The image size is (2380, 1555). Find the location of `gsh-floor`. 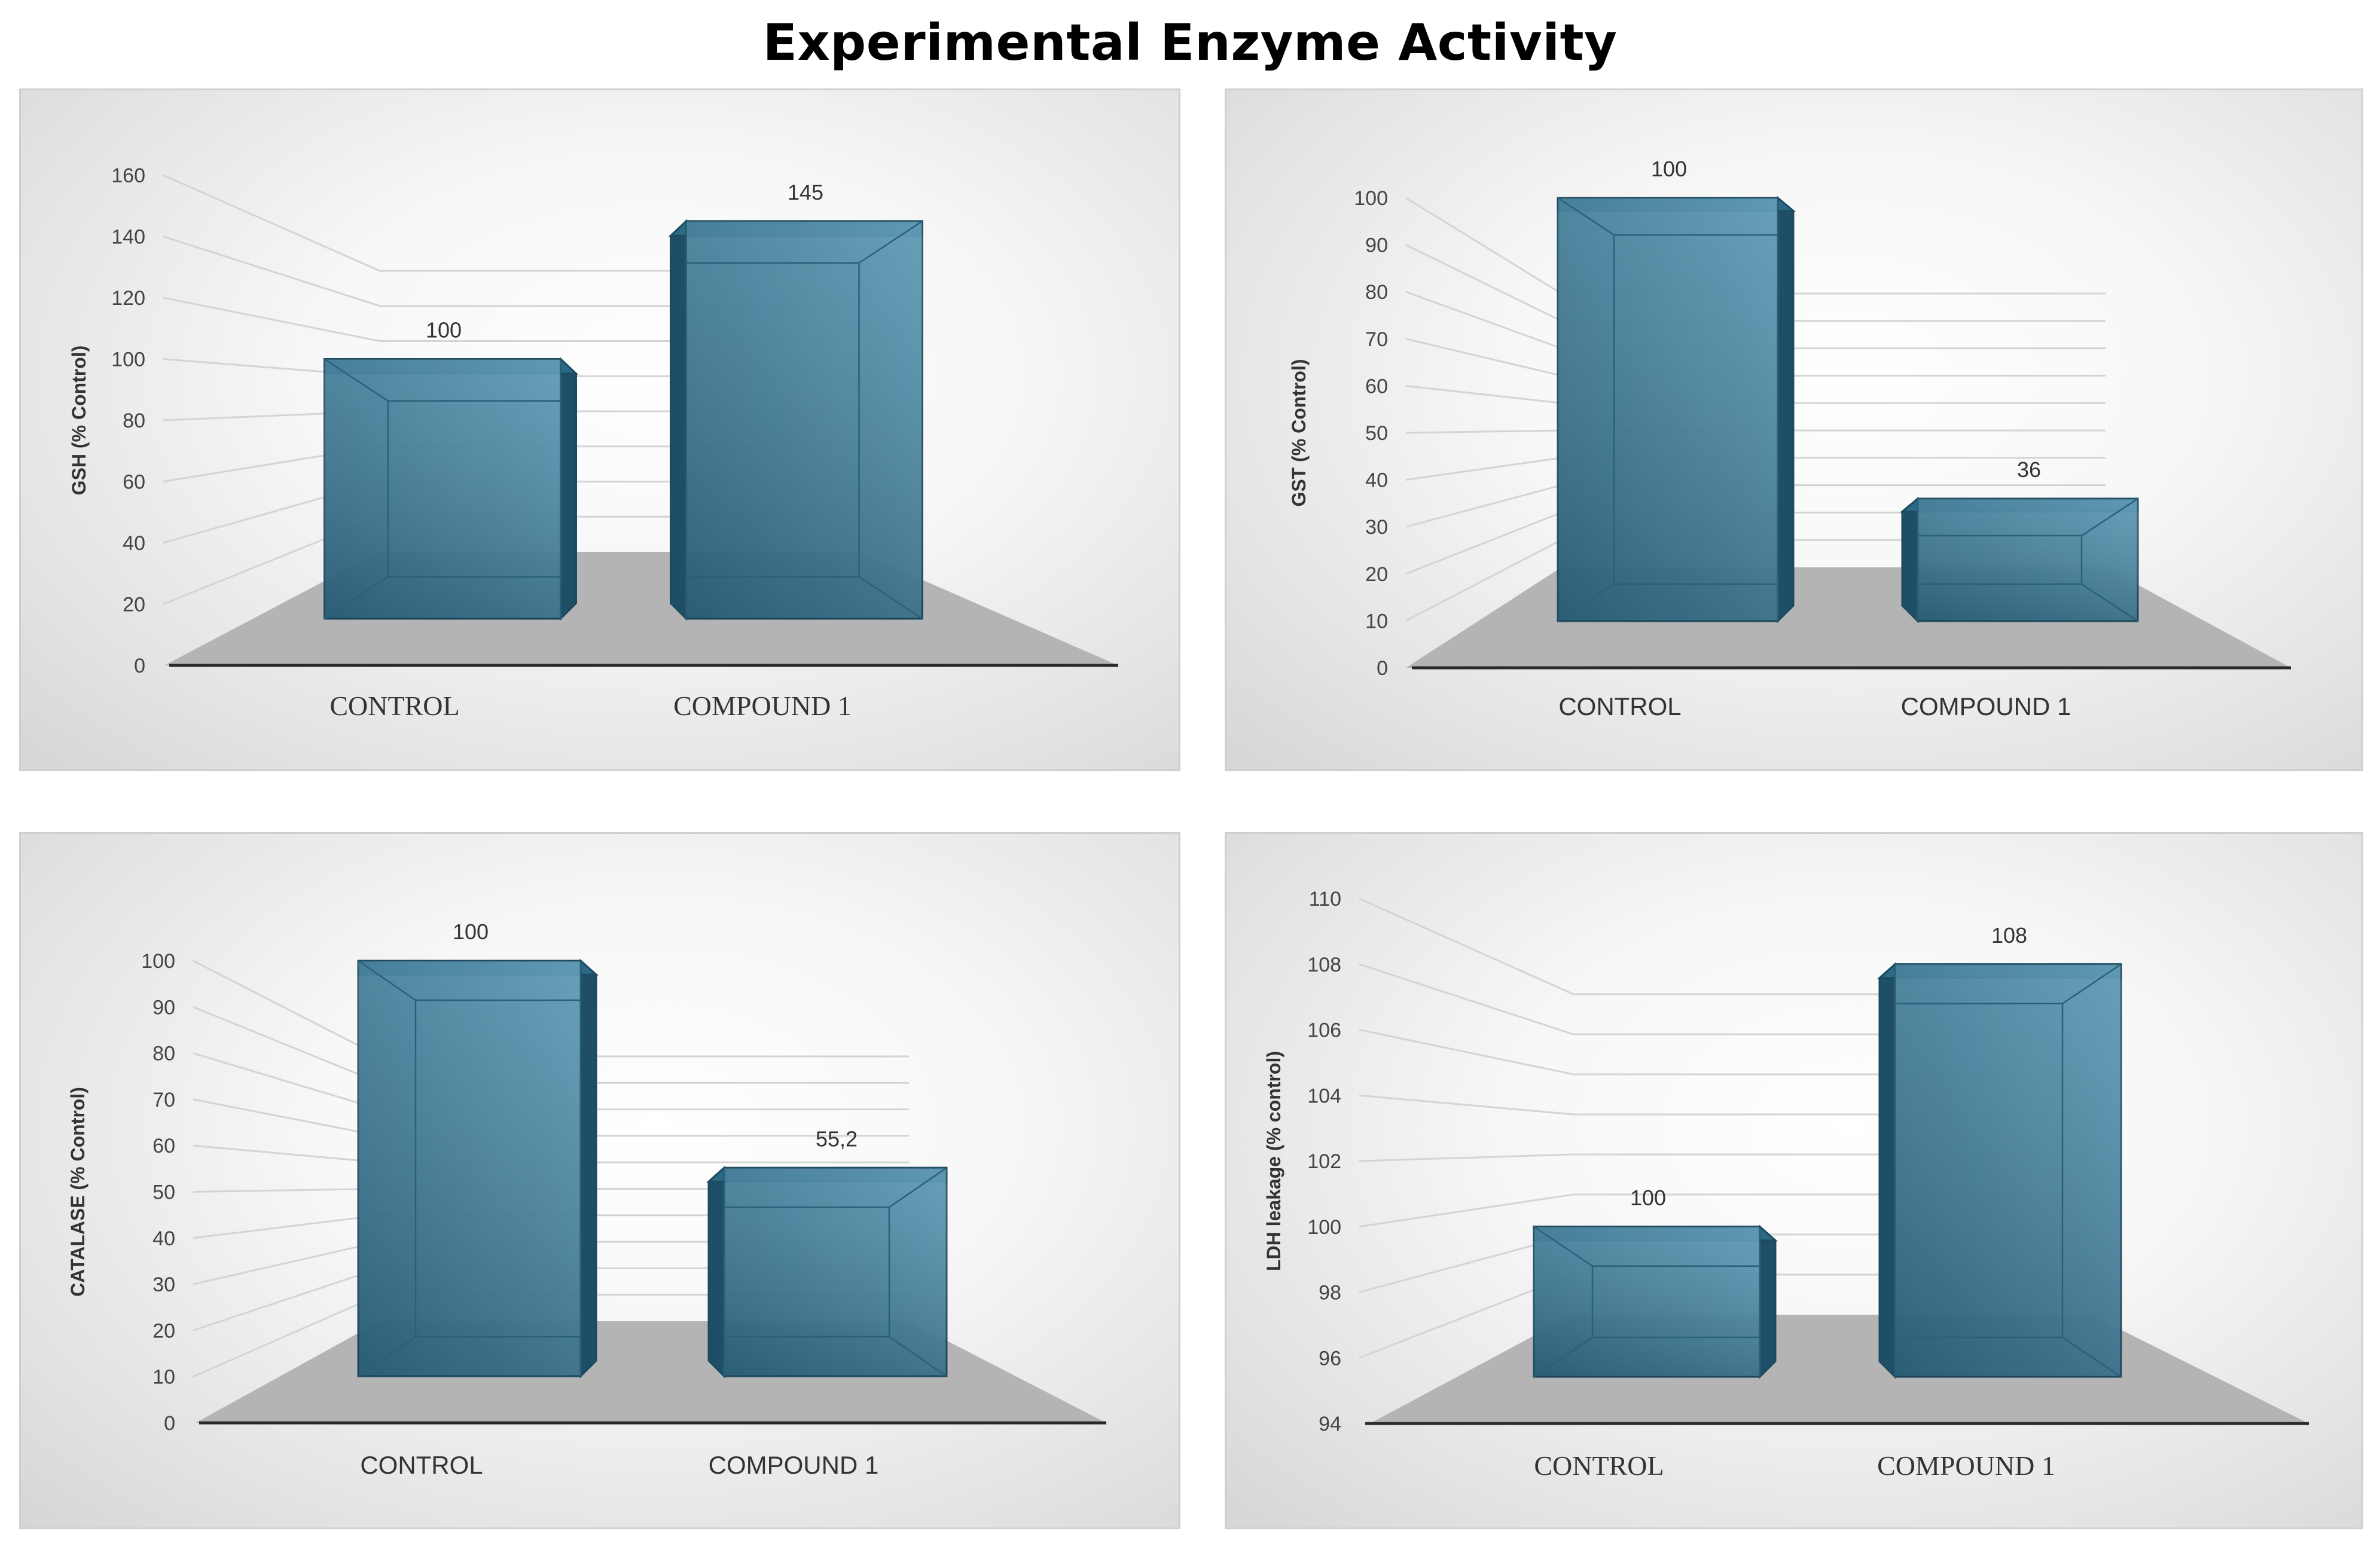

gsh-floor is located at coordinates (641, 608).